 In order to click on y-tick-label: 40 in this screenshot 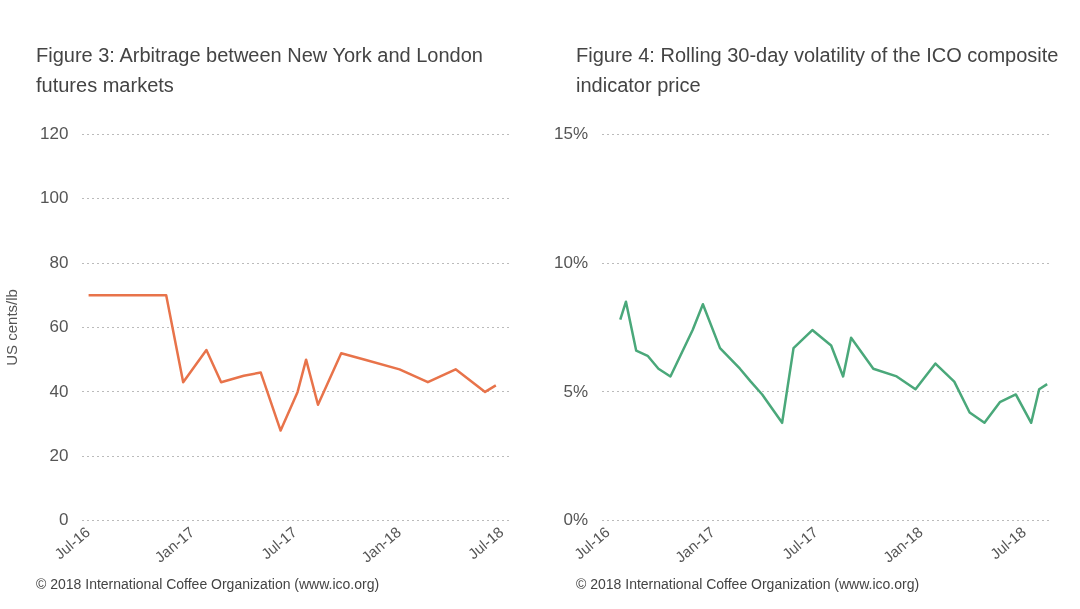, I will do `click(59, 391)`.